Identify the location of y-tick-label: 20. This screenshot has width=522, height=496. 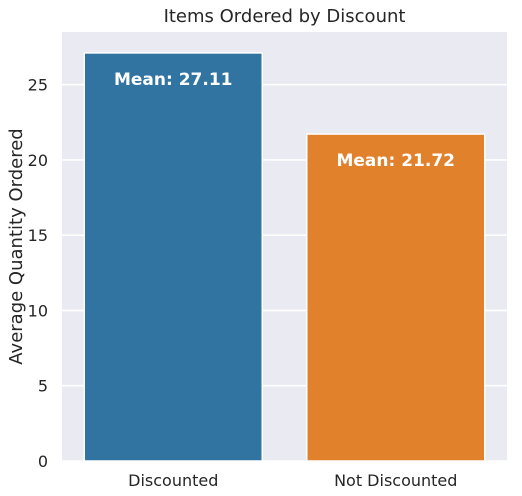
(38, 160).